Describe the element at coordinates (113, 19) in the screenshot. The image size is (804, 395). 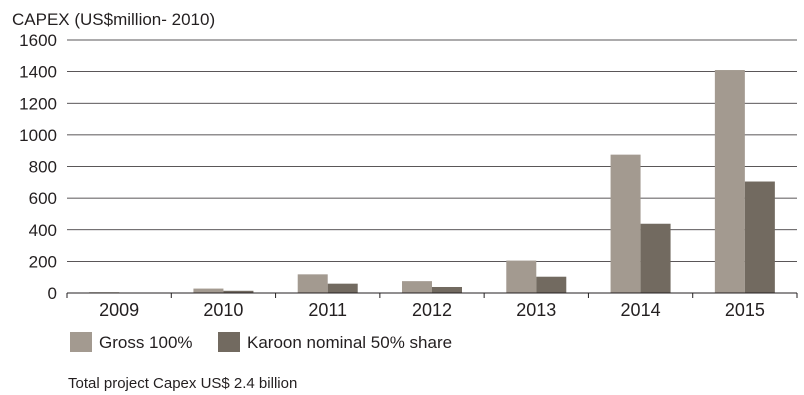
I see `y-axis-label: CAPEX (US$million- 2010)` at that location.